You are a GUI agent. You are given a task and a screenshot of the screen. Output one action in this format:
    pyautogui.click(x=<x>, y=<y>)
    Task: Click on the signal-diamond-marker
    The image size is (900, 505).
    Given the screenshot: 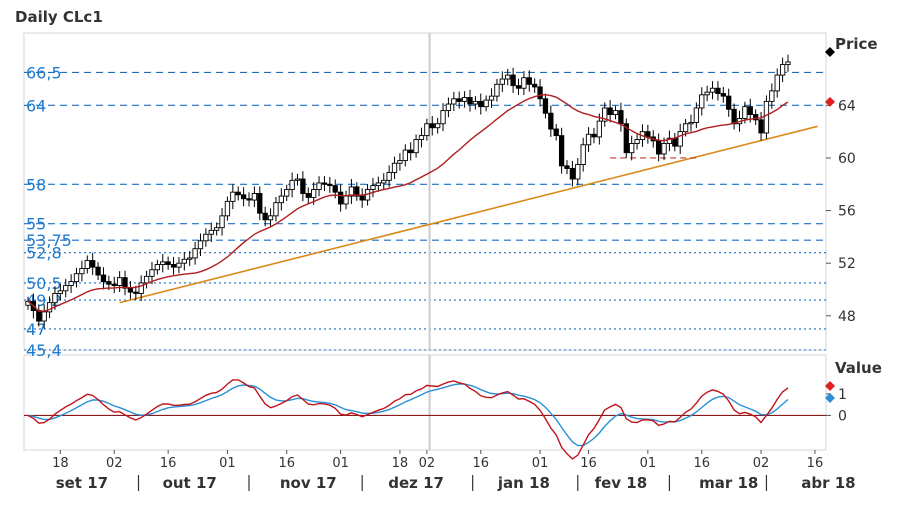 What is the action you would take?
    pyautogui.click(x=830, y=398)
    